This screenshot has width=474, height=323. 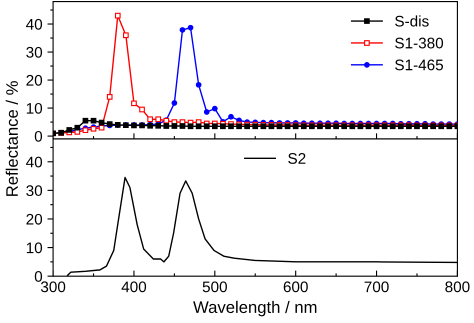 I want to click on legend-label: S1-380, so click(x=419, y=43).